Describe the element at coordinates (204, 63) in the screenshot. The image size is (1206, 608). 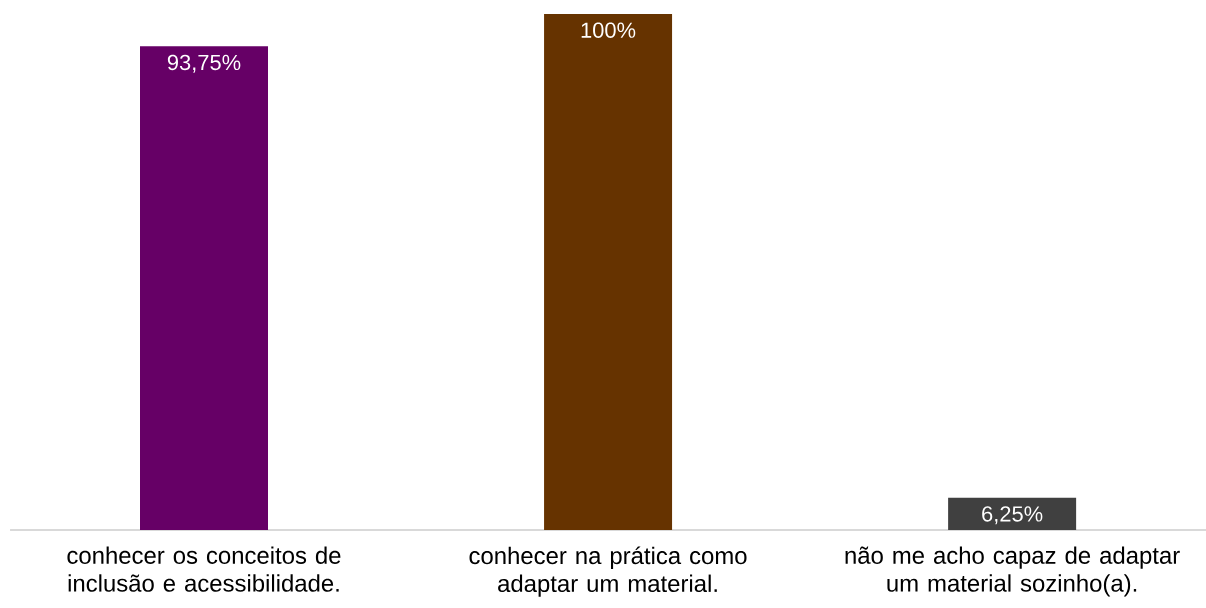
I see `data-label: 93,75%` at that location.